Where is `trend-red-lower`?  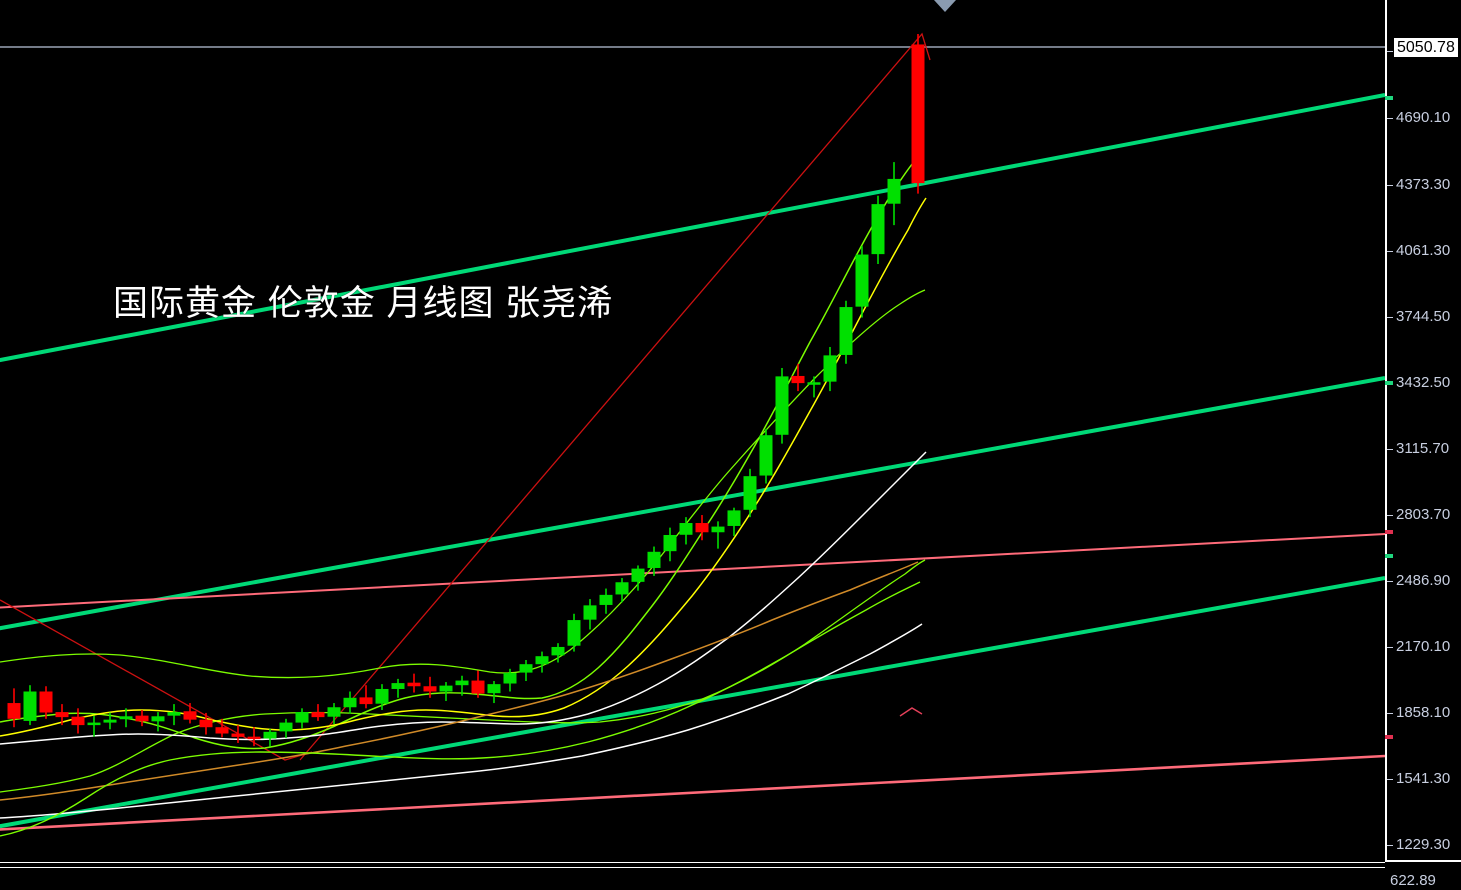 trend-red-lower is located at coordinates (692, 792).